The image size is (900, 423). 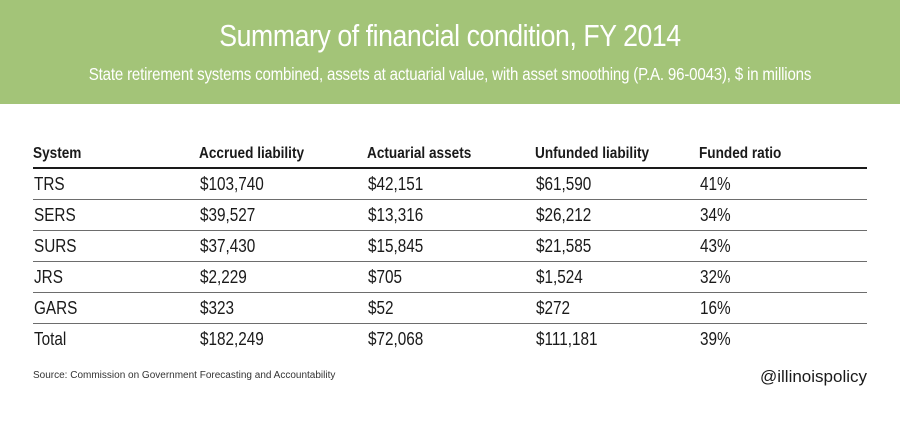 I want to click on funded-ratio-cell: 16%, so click(x=783, y=308).